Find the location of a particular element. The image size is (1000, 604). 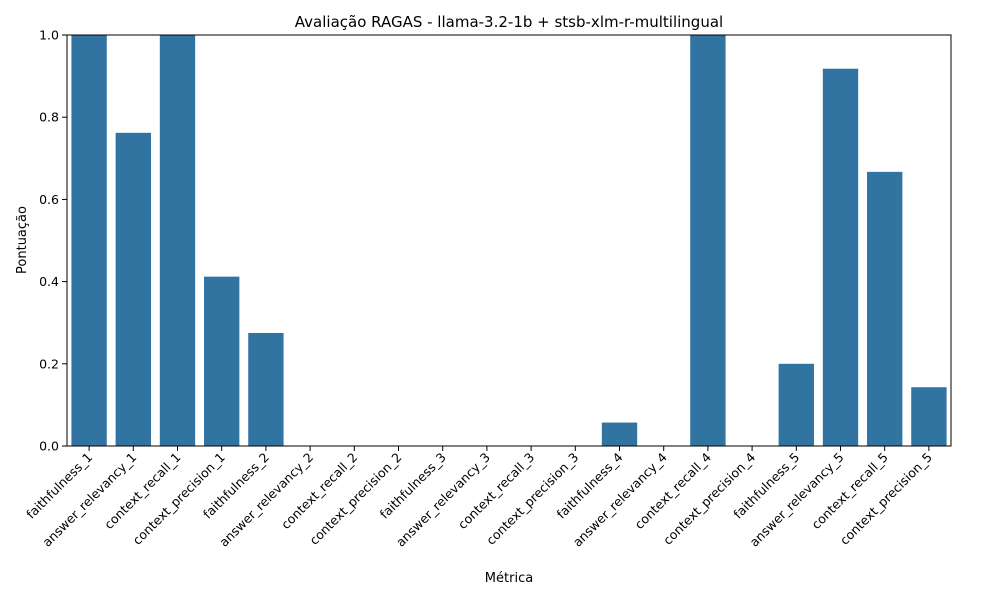

y-tick-label: 0.8 is located at coordinates (49, 117).